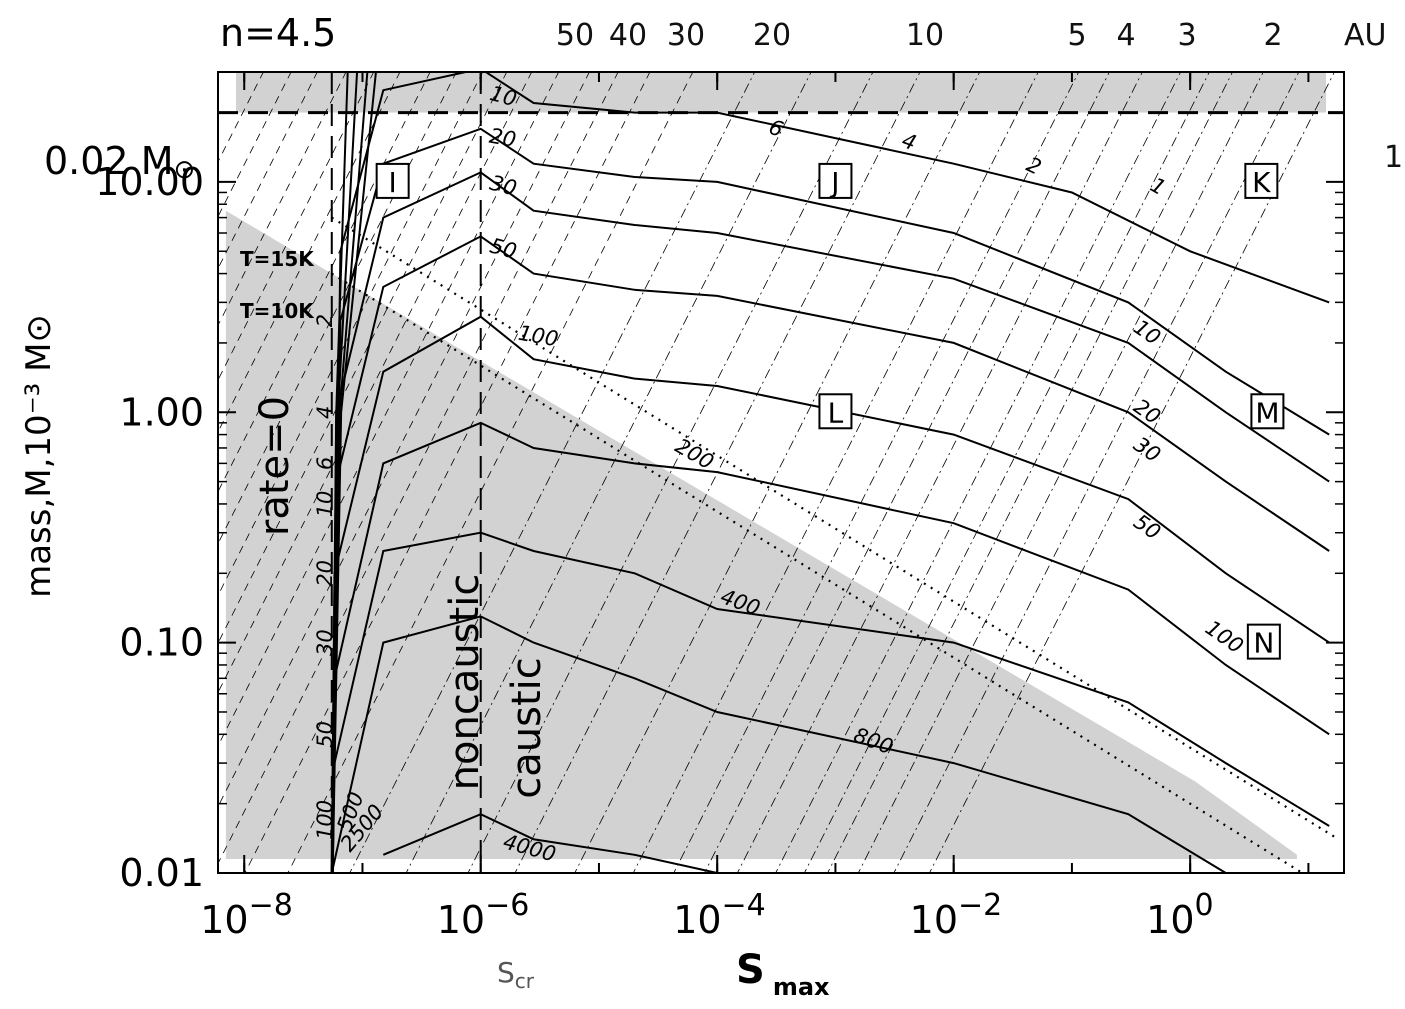 This screenshot has width=1405, height=1009. I want to click on x-tick-label: 10⁻⁶, so click(483, 915).